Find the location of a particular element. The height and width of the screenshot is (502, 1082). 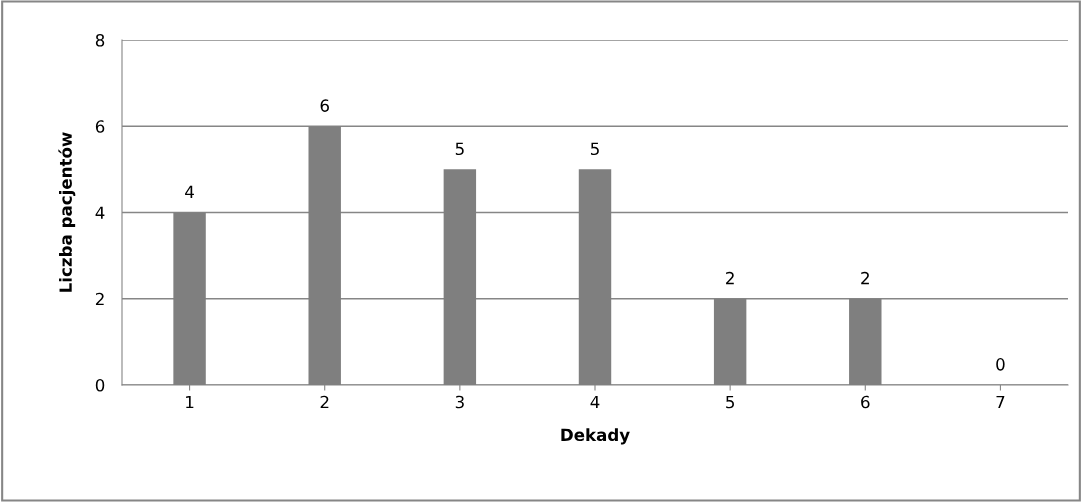

data-label: 6 is located at coordinates (324, 105).